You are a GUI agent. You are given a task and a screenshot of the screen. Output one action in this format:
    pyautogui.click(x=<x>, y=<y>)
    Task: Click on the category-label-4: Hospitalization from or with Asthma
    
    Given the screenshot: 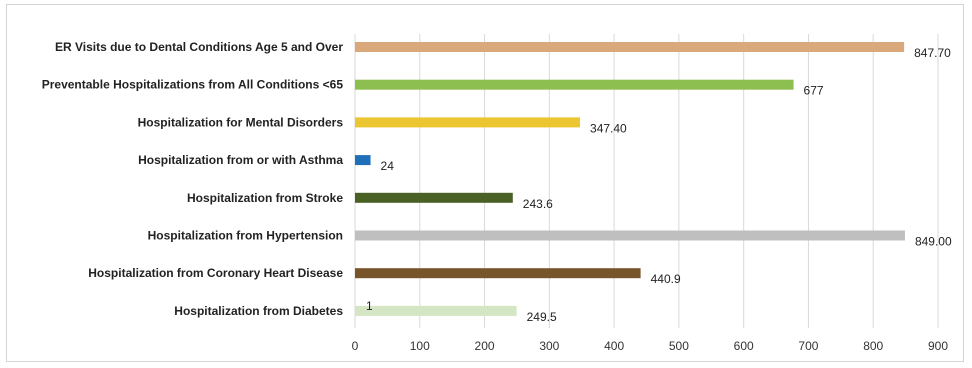 What is the action you would take?
    pyautogui.click(x=240, y=160)
    